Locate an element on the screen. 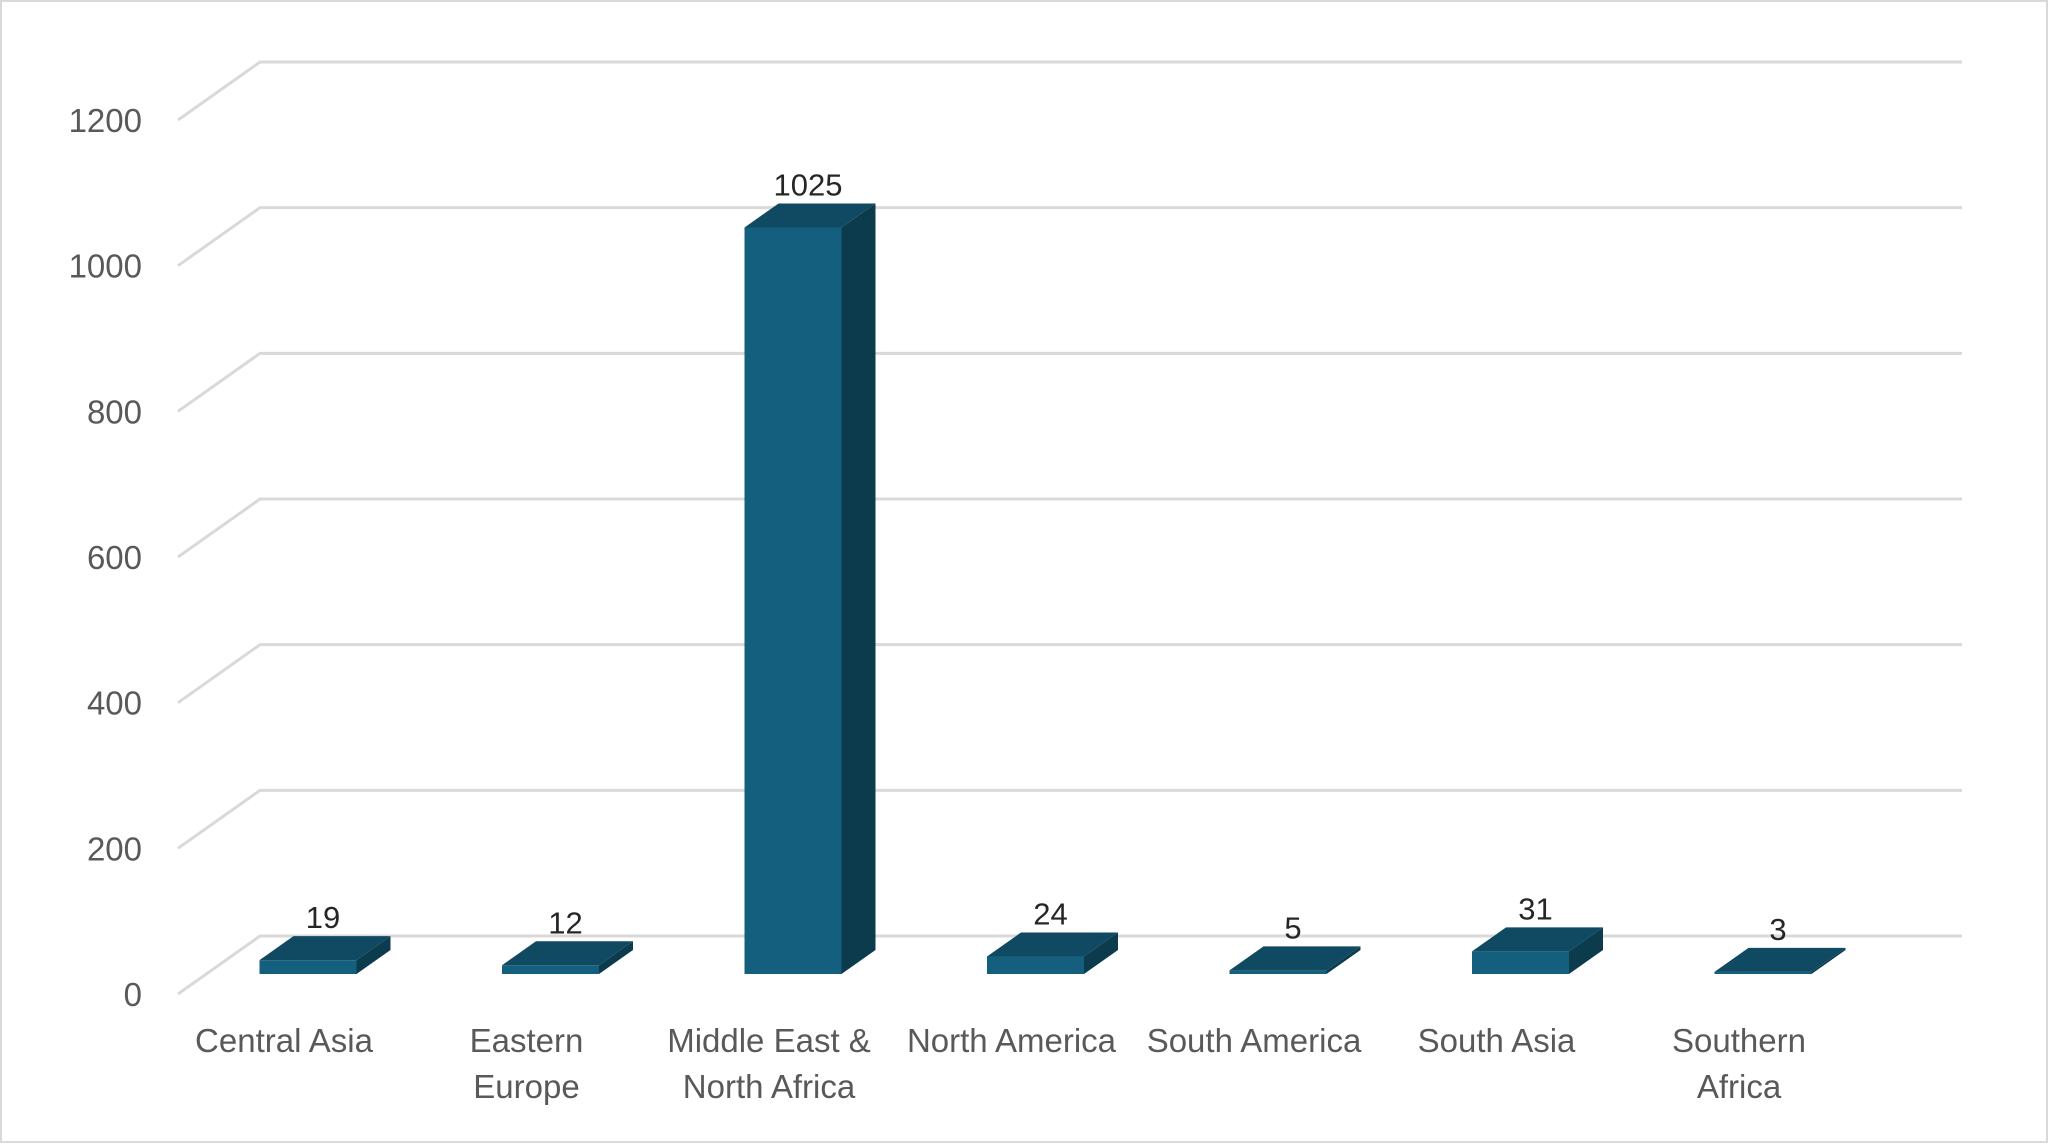 This screenshot has width=2048, height=1145. y-tick-label: 400 is located at coordinates (114, 703).